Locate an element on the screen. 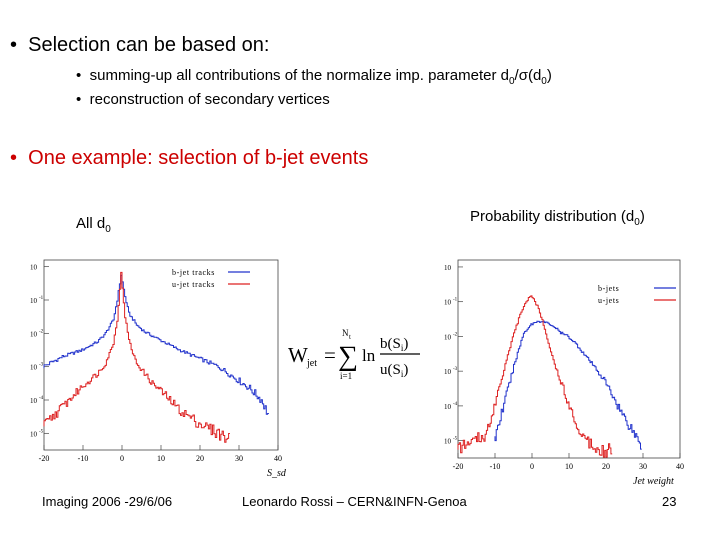 The image size is (720, 540). legend-label: b-jets is located at coordinates (608, 288).